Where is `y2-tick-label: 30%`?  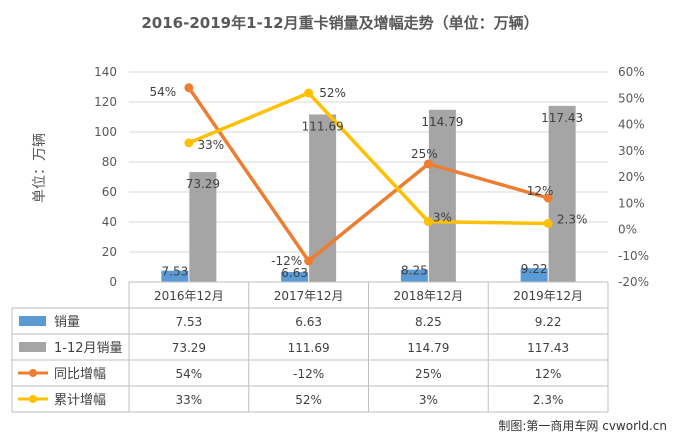
y2-tick-label: 30% is located at coordinates (631, 151).